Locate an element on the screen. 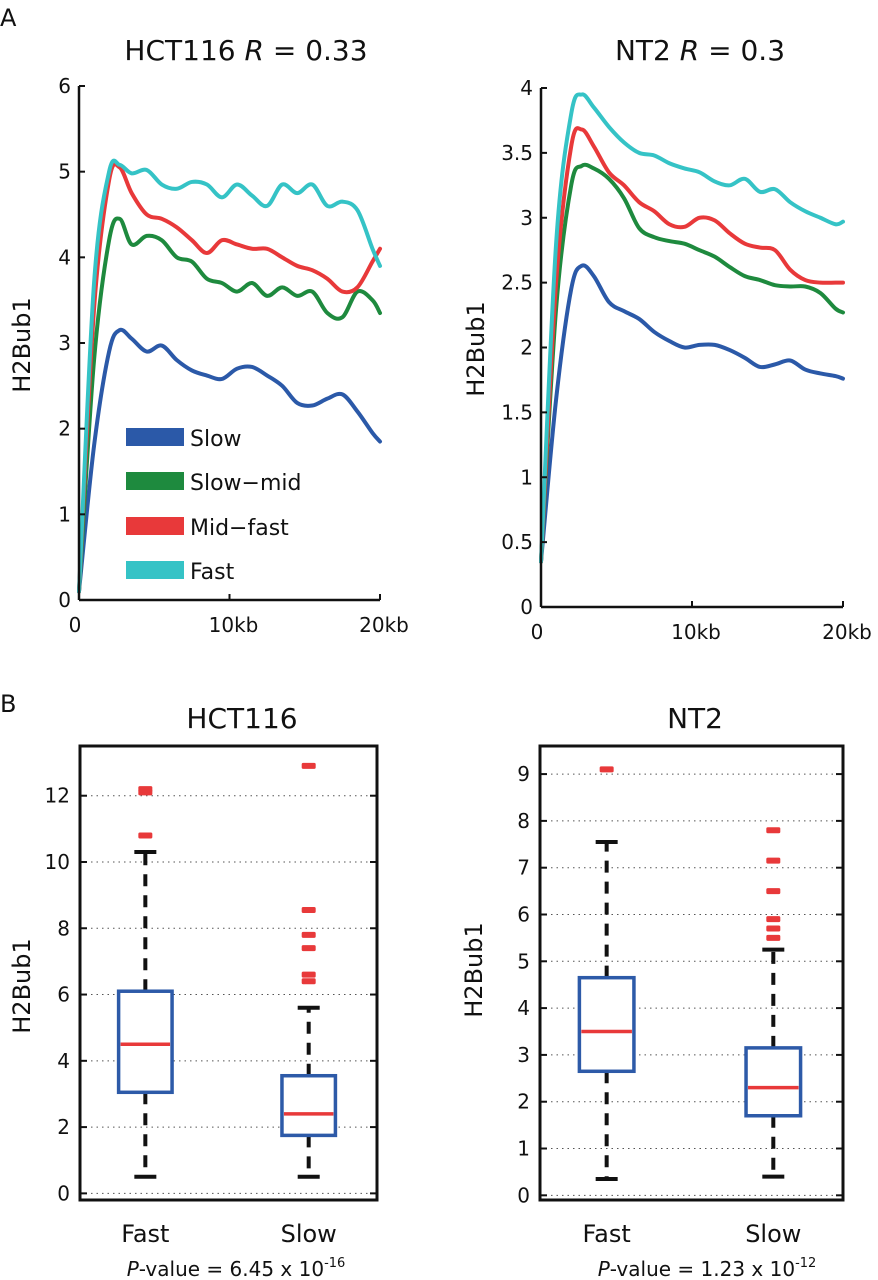  y-tick-label: 0.5 is located at coordinates (517, 542).